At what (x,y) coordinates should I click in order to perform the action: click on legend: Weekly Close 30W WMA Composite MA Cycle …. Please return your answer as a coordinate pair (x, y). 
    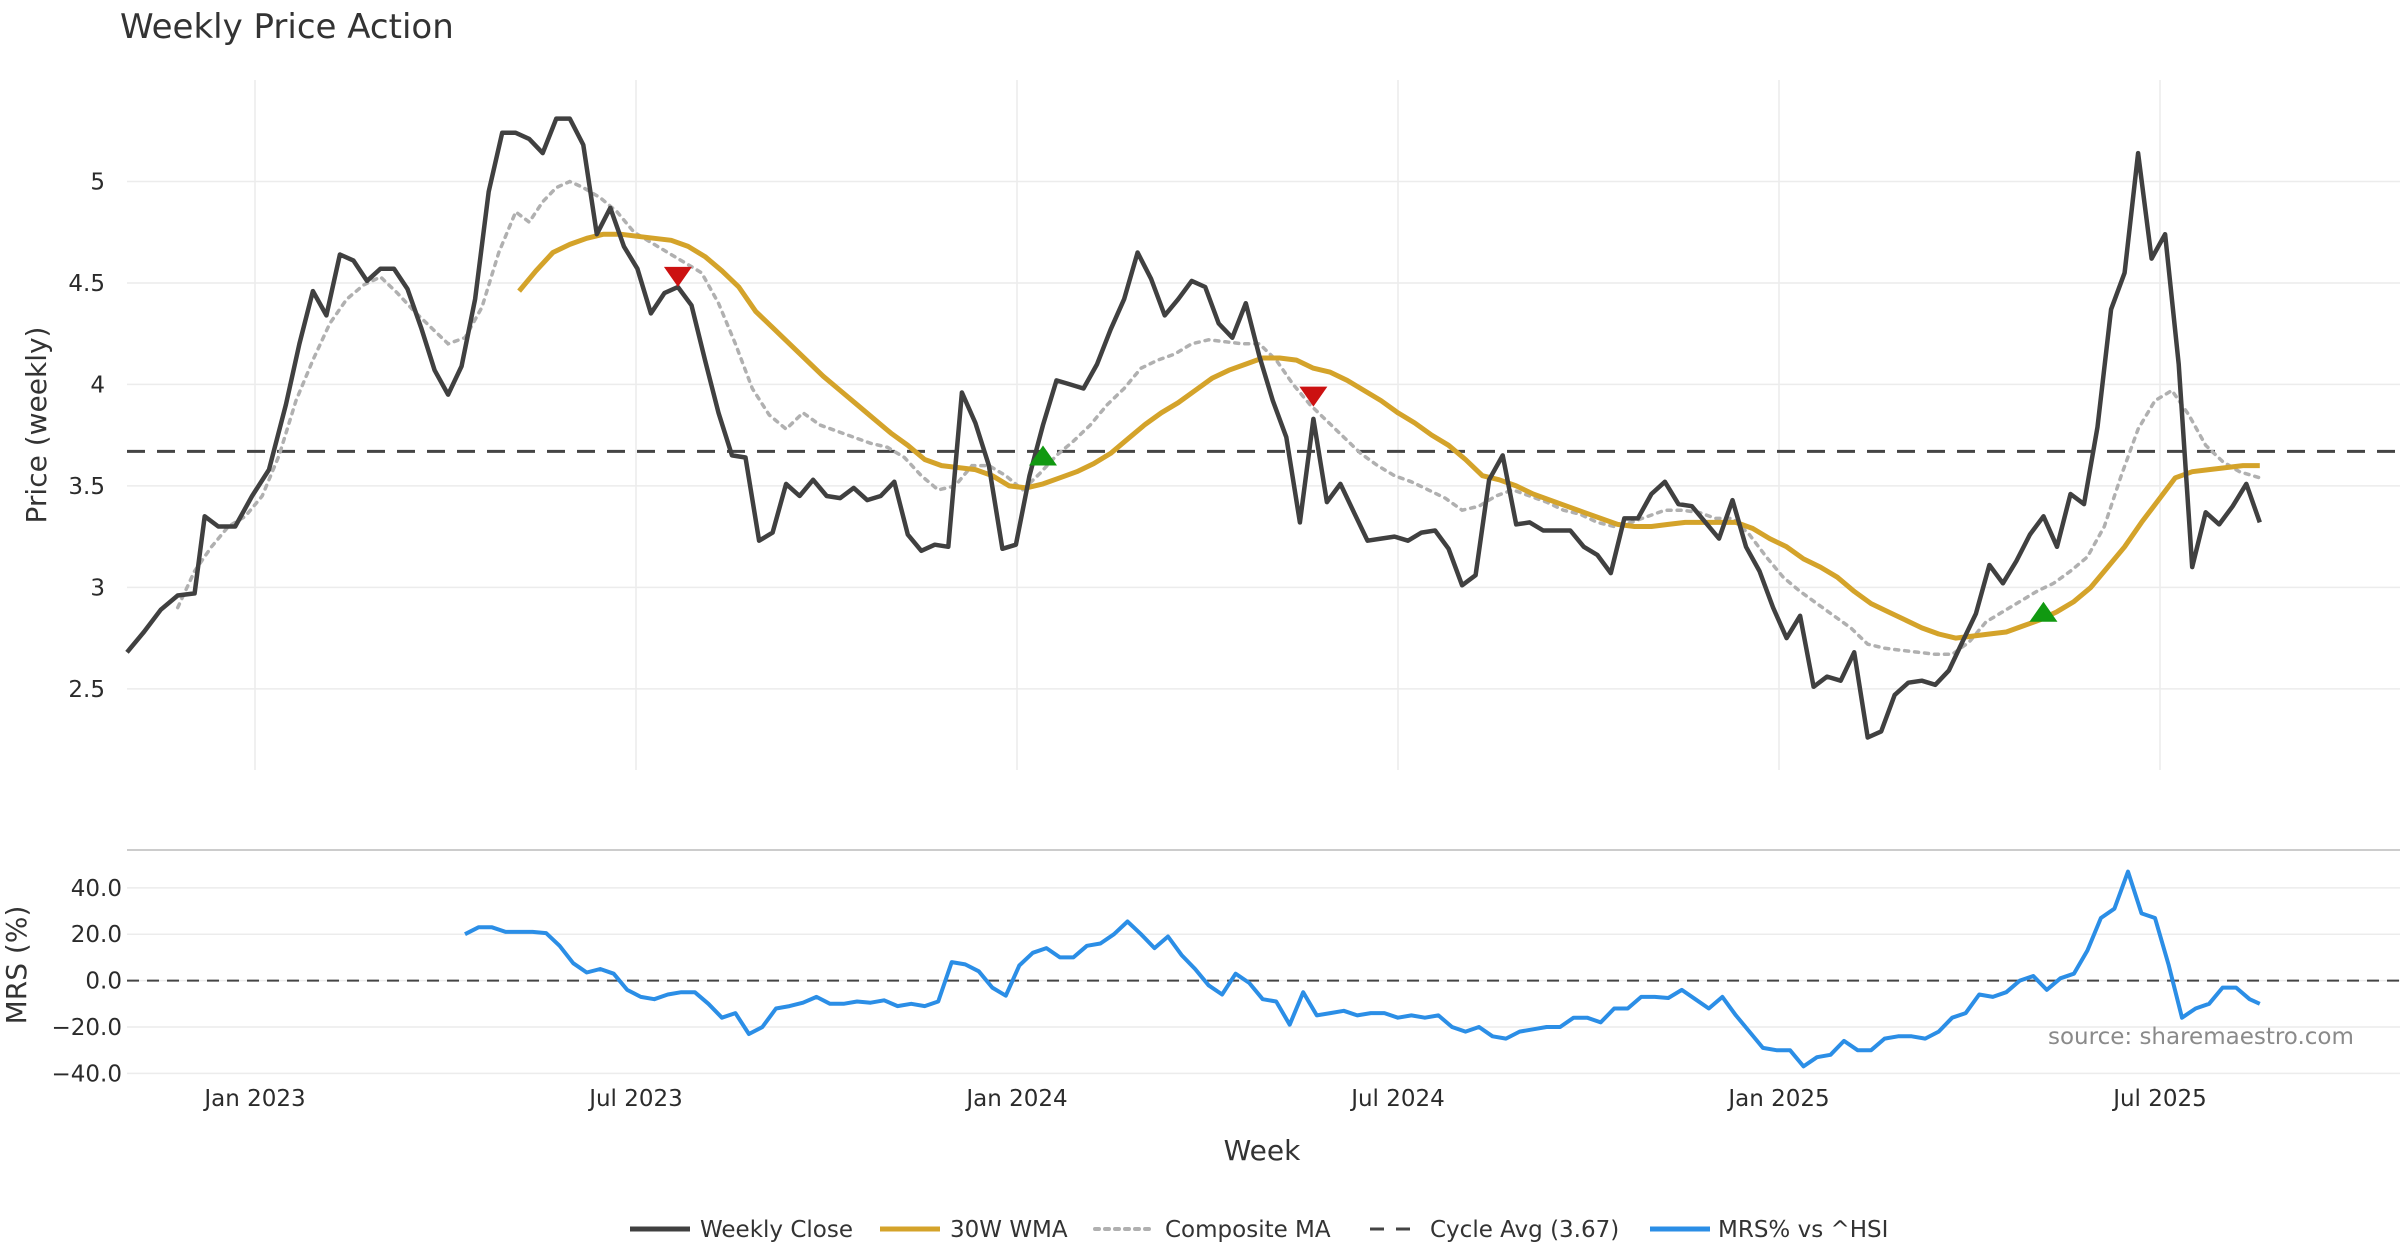
    Looking at the image, I should click on (1259, 1230).